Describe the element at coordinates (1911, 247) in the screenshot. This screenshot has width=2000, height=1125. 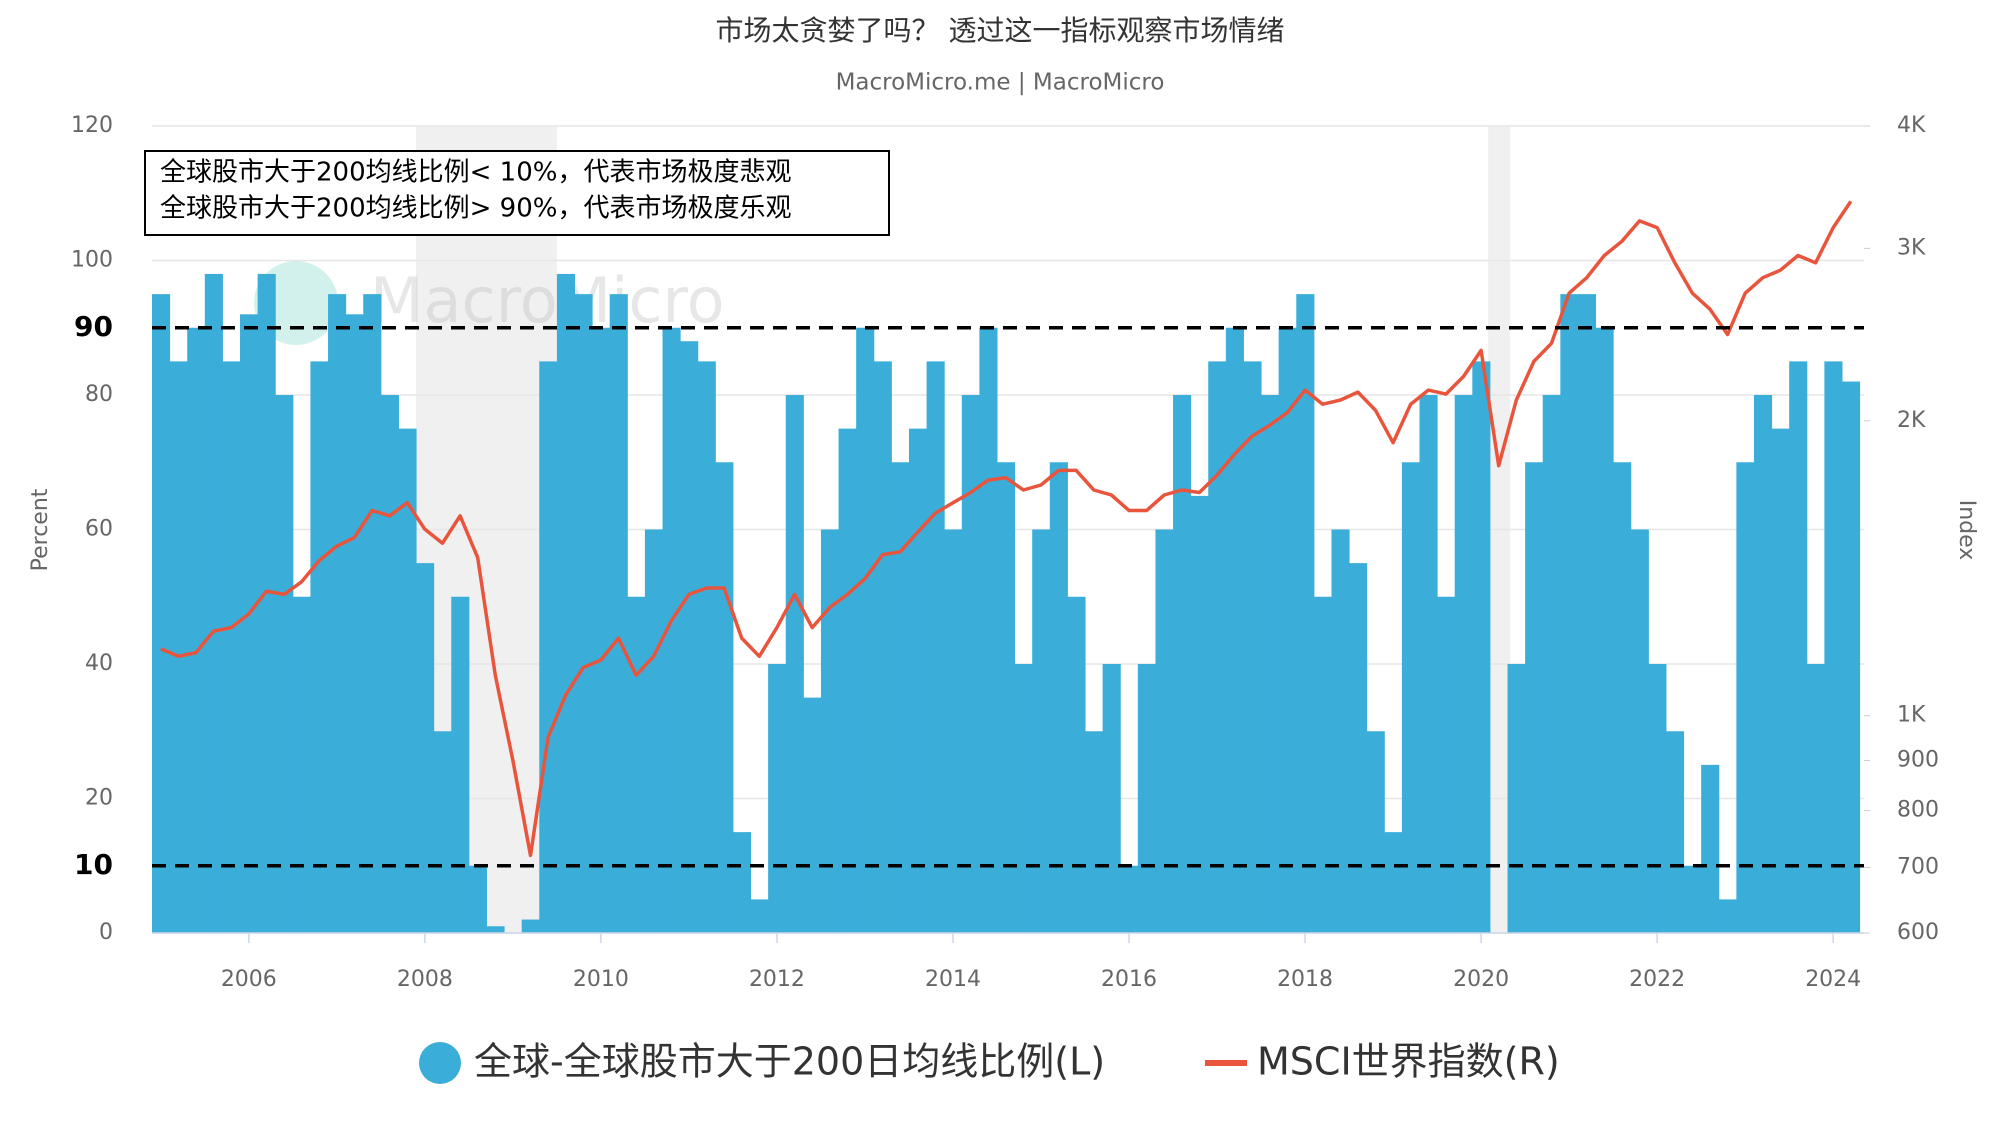
I see `y2-tick-label: 3K` at that location.